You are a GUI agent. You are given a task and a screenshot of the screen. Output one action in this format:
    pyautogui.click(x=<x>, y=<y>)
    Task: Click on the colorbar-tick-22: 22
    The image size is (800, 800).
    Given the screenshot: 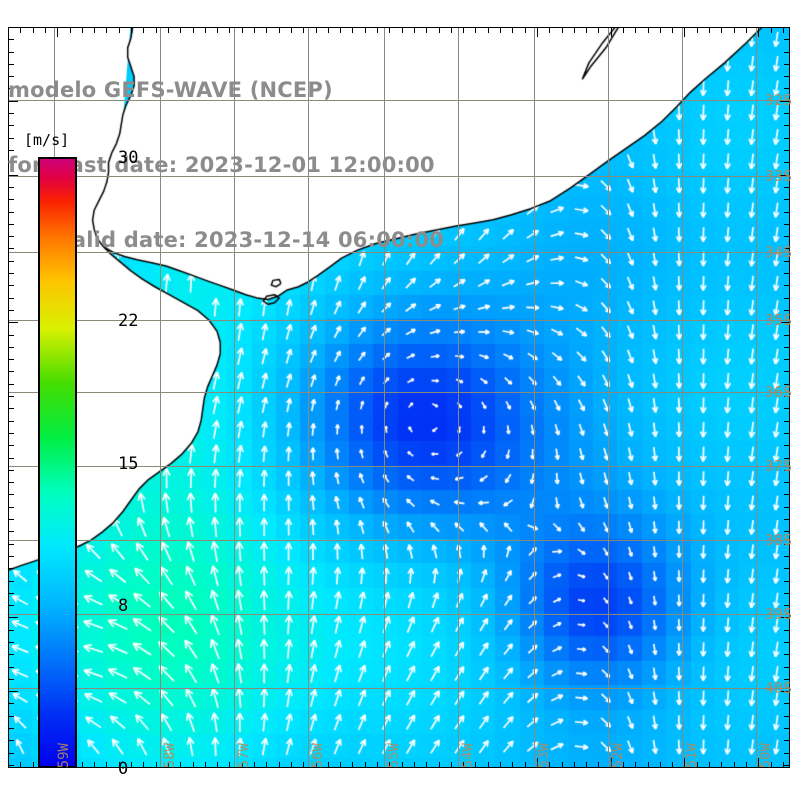 What is the action you would take?
    pyautogui.click(x=128, y=320)
    